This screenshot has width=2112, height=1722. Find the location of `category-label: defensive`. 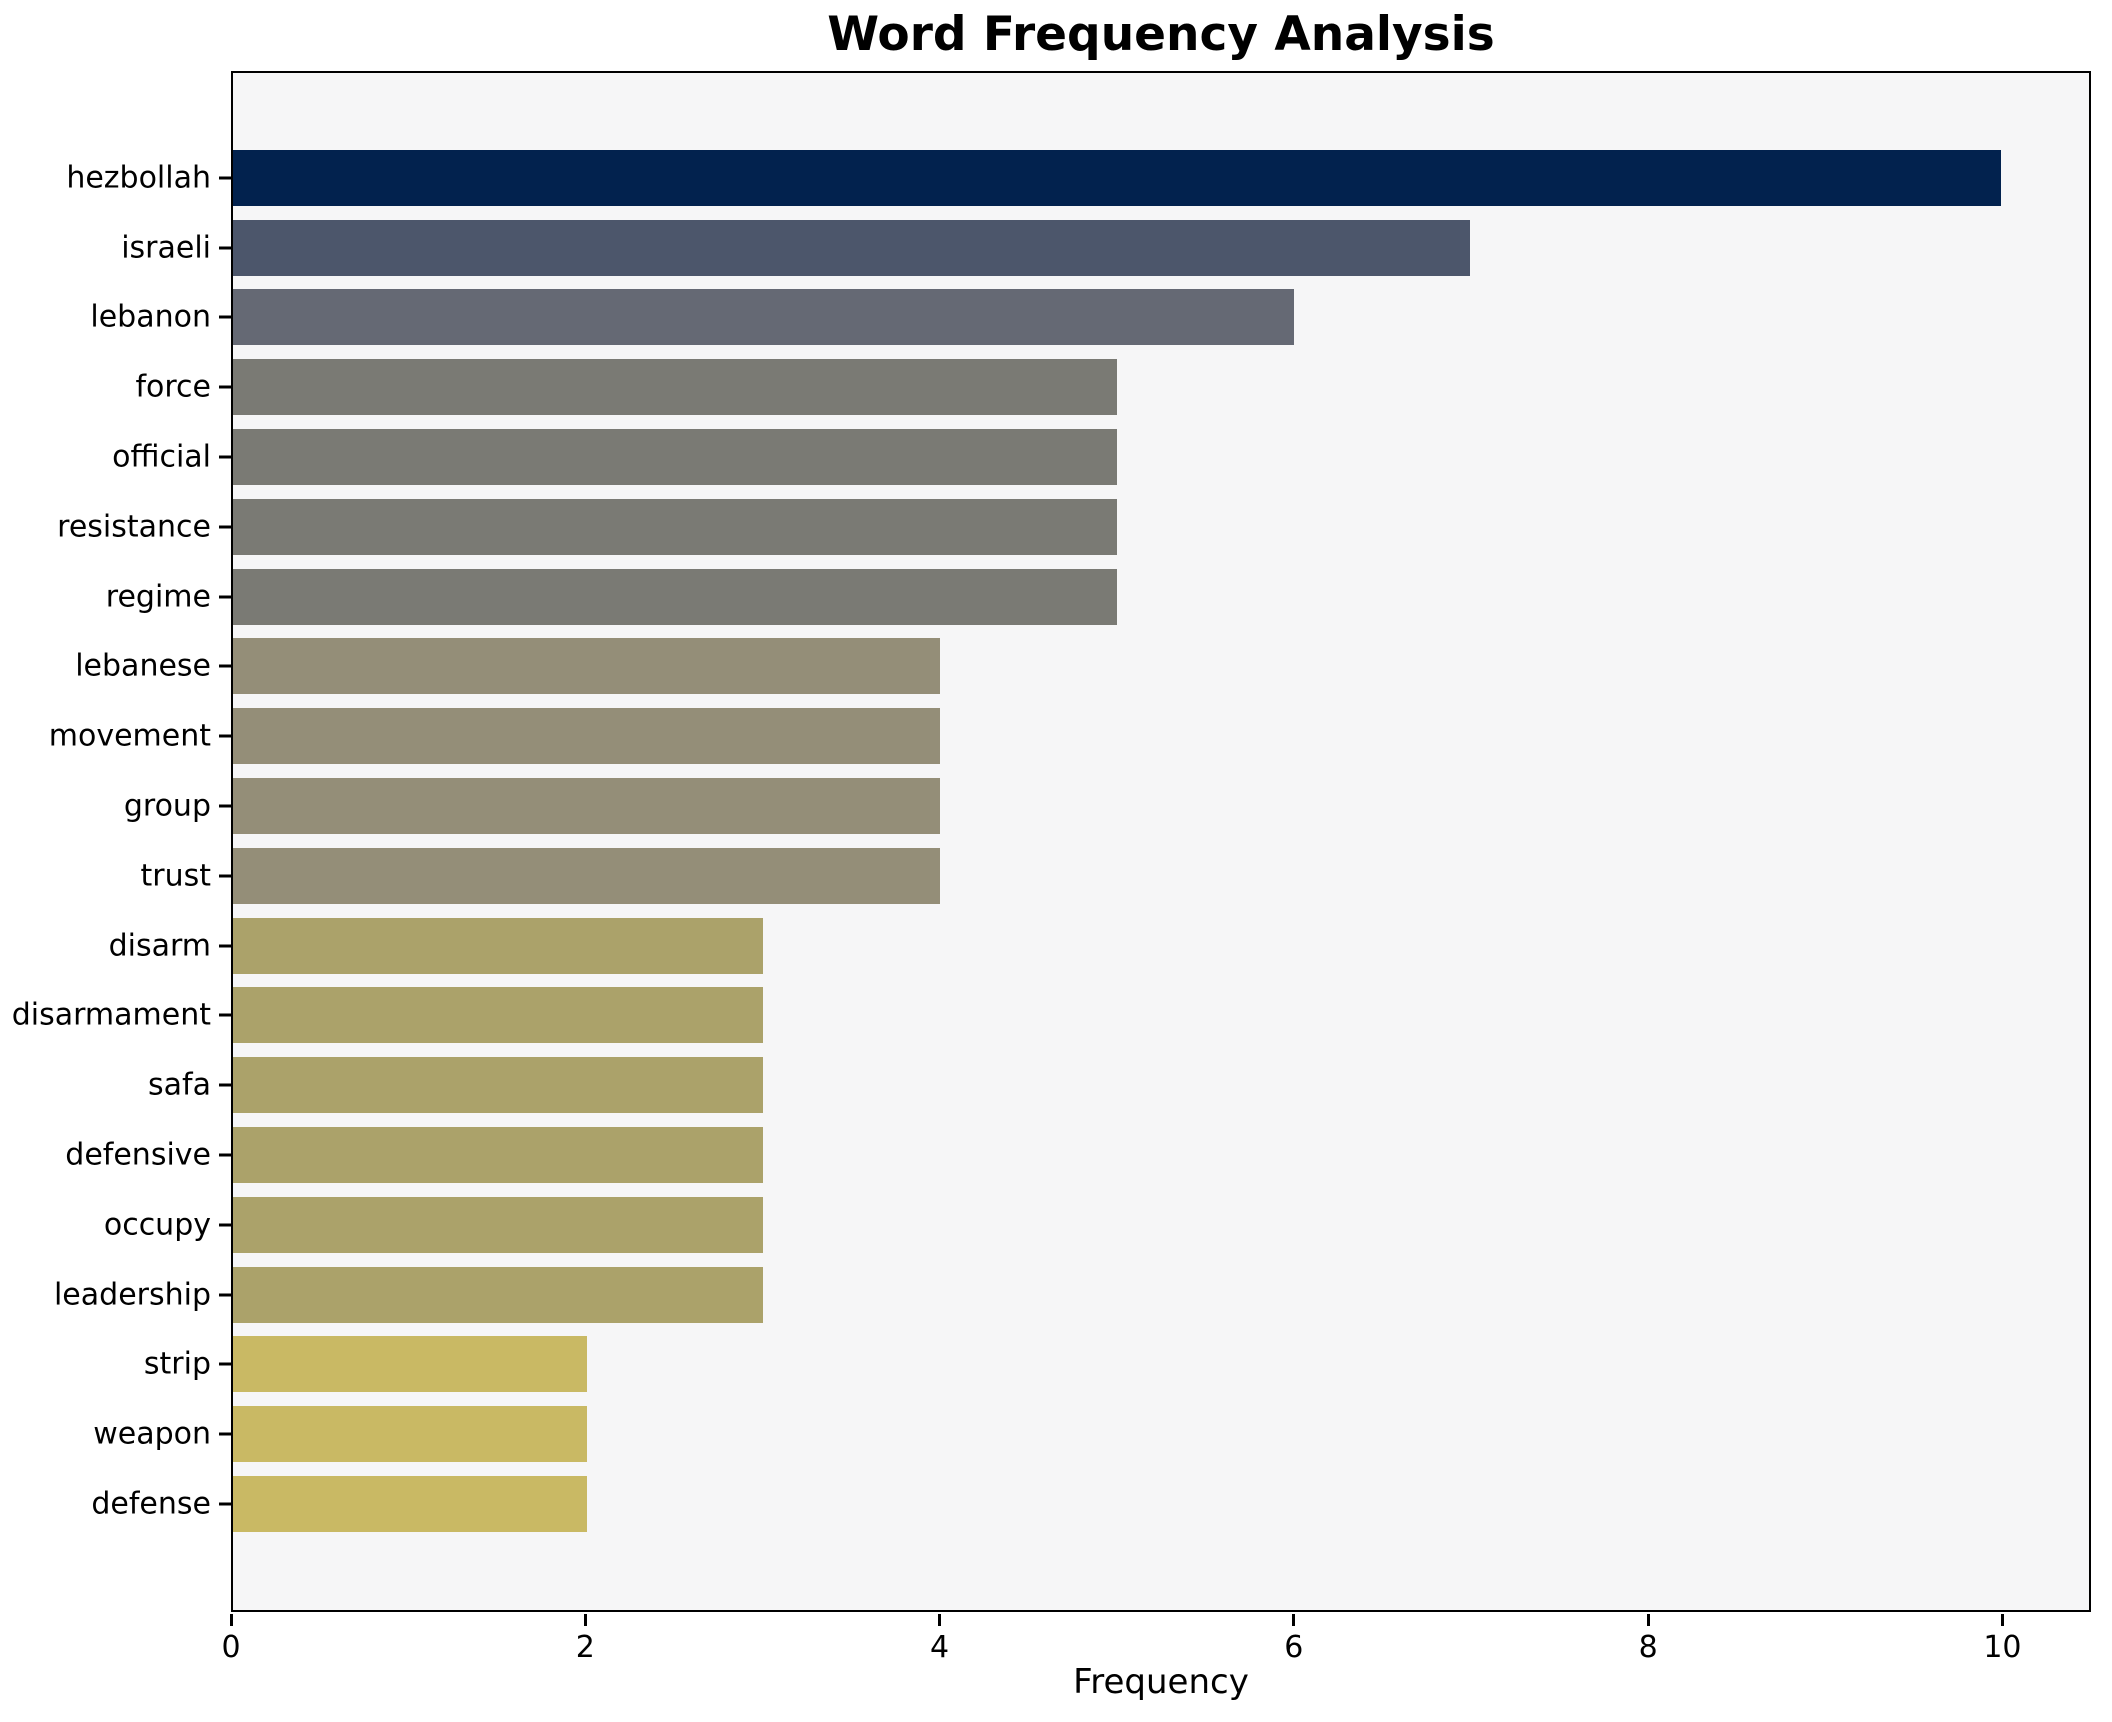

category-label: defensive is located at coordinates (138, 1155).